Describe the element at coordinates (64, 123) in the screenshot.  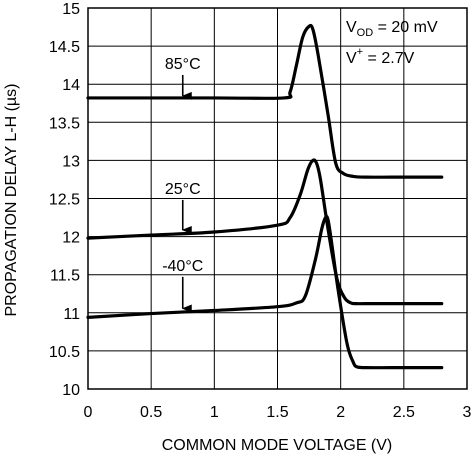
I see `y-tick-label: 13.5` at that location.